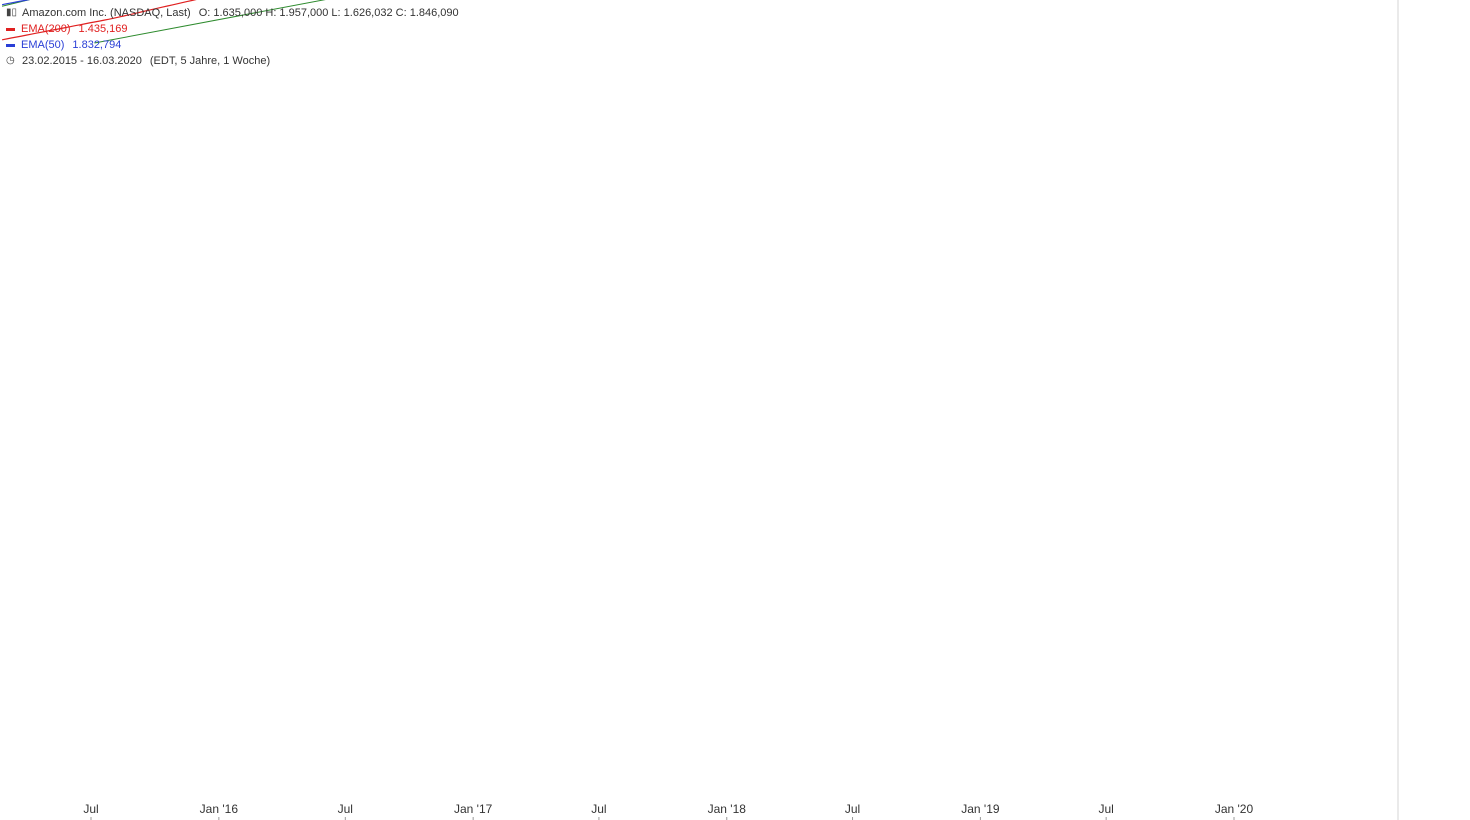 This screenshot has height=820, width=1470. I want to click on legend-range: 23.02.2015 - 16.03.2020, so click(82, 61).